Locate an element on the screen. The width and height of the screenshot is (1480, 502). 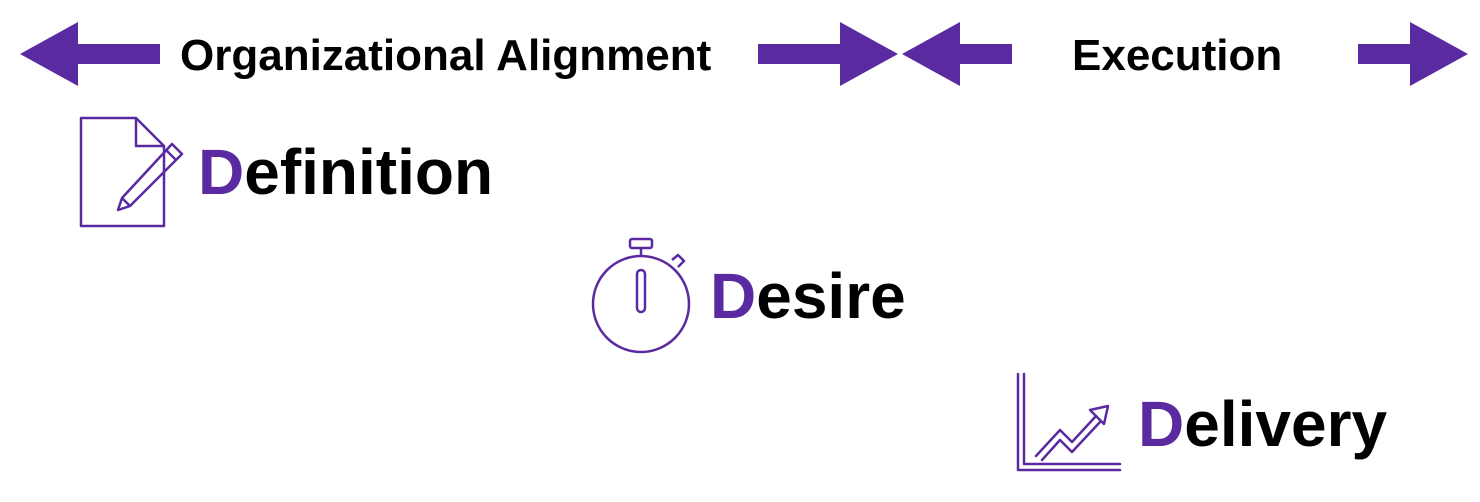
growth-chart-icon is located at coordinates (1069, 422).